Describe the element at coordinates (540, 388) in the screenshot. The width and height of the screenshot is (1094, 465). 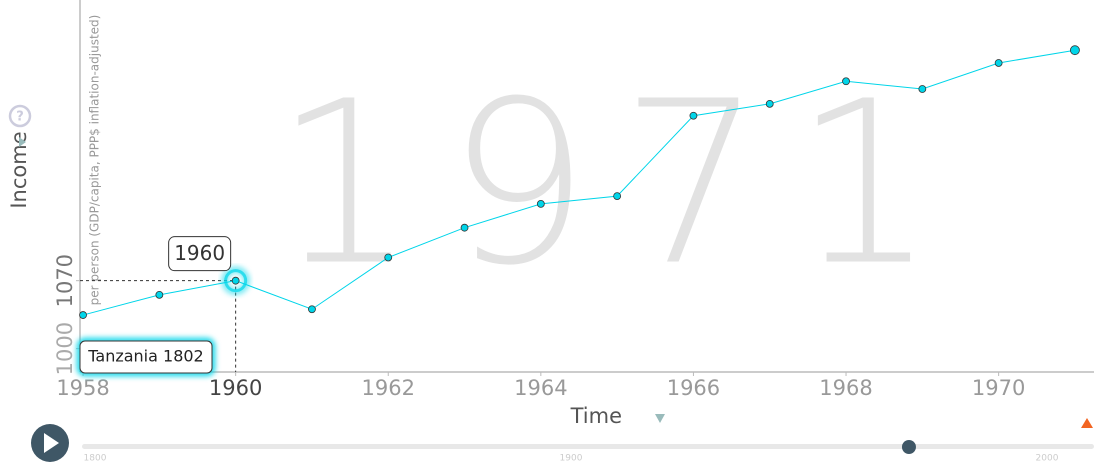
I see `x-tick-label: 1964` at that location.